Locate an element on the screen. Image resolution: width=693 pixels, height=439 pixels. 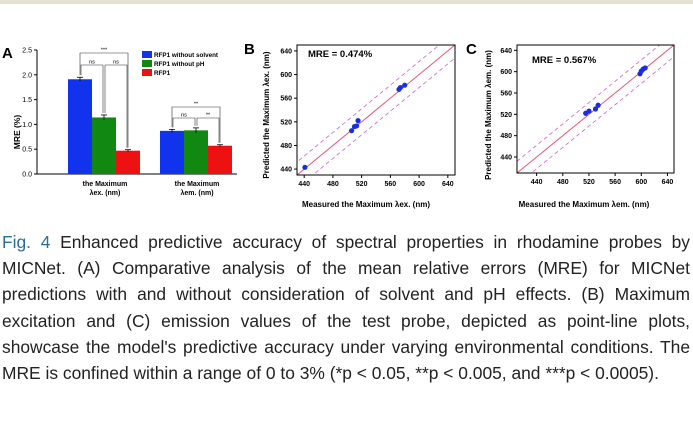
panel-c-ytick-label: 440 is located at coordinates (506, 158).